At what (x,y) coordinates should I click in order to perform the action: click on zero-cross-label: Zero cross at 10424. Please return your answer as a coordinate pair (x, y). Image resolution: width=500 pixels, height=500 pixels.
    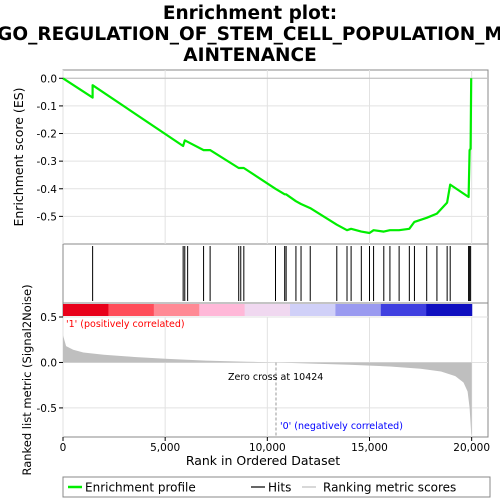
    Looking at the image, I should click on (275, 377).